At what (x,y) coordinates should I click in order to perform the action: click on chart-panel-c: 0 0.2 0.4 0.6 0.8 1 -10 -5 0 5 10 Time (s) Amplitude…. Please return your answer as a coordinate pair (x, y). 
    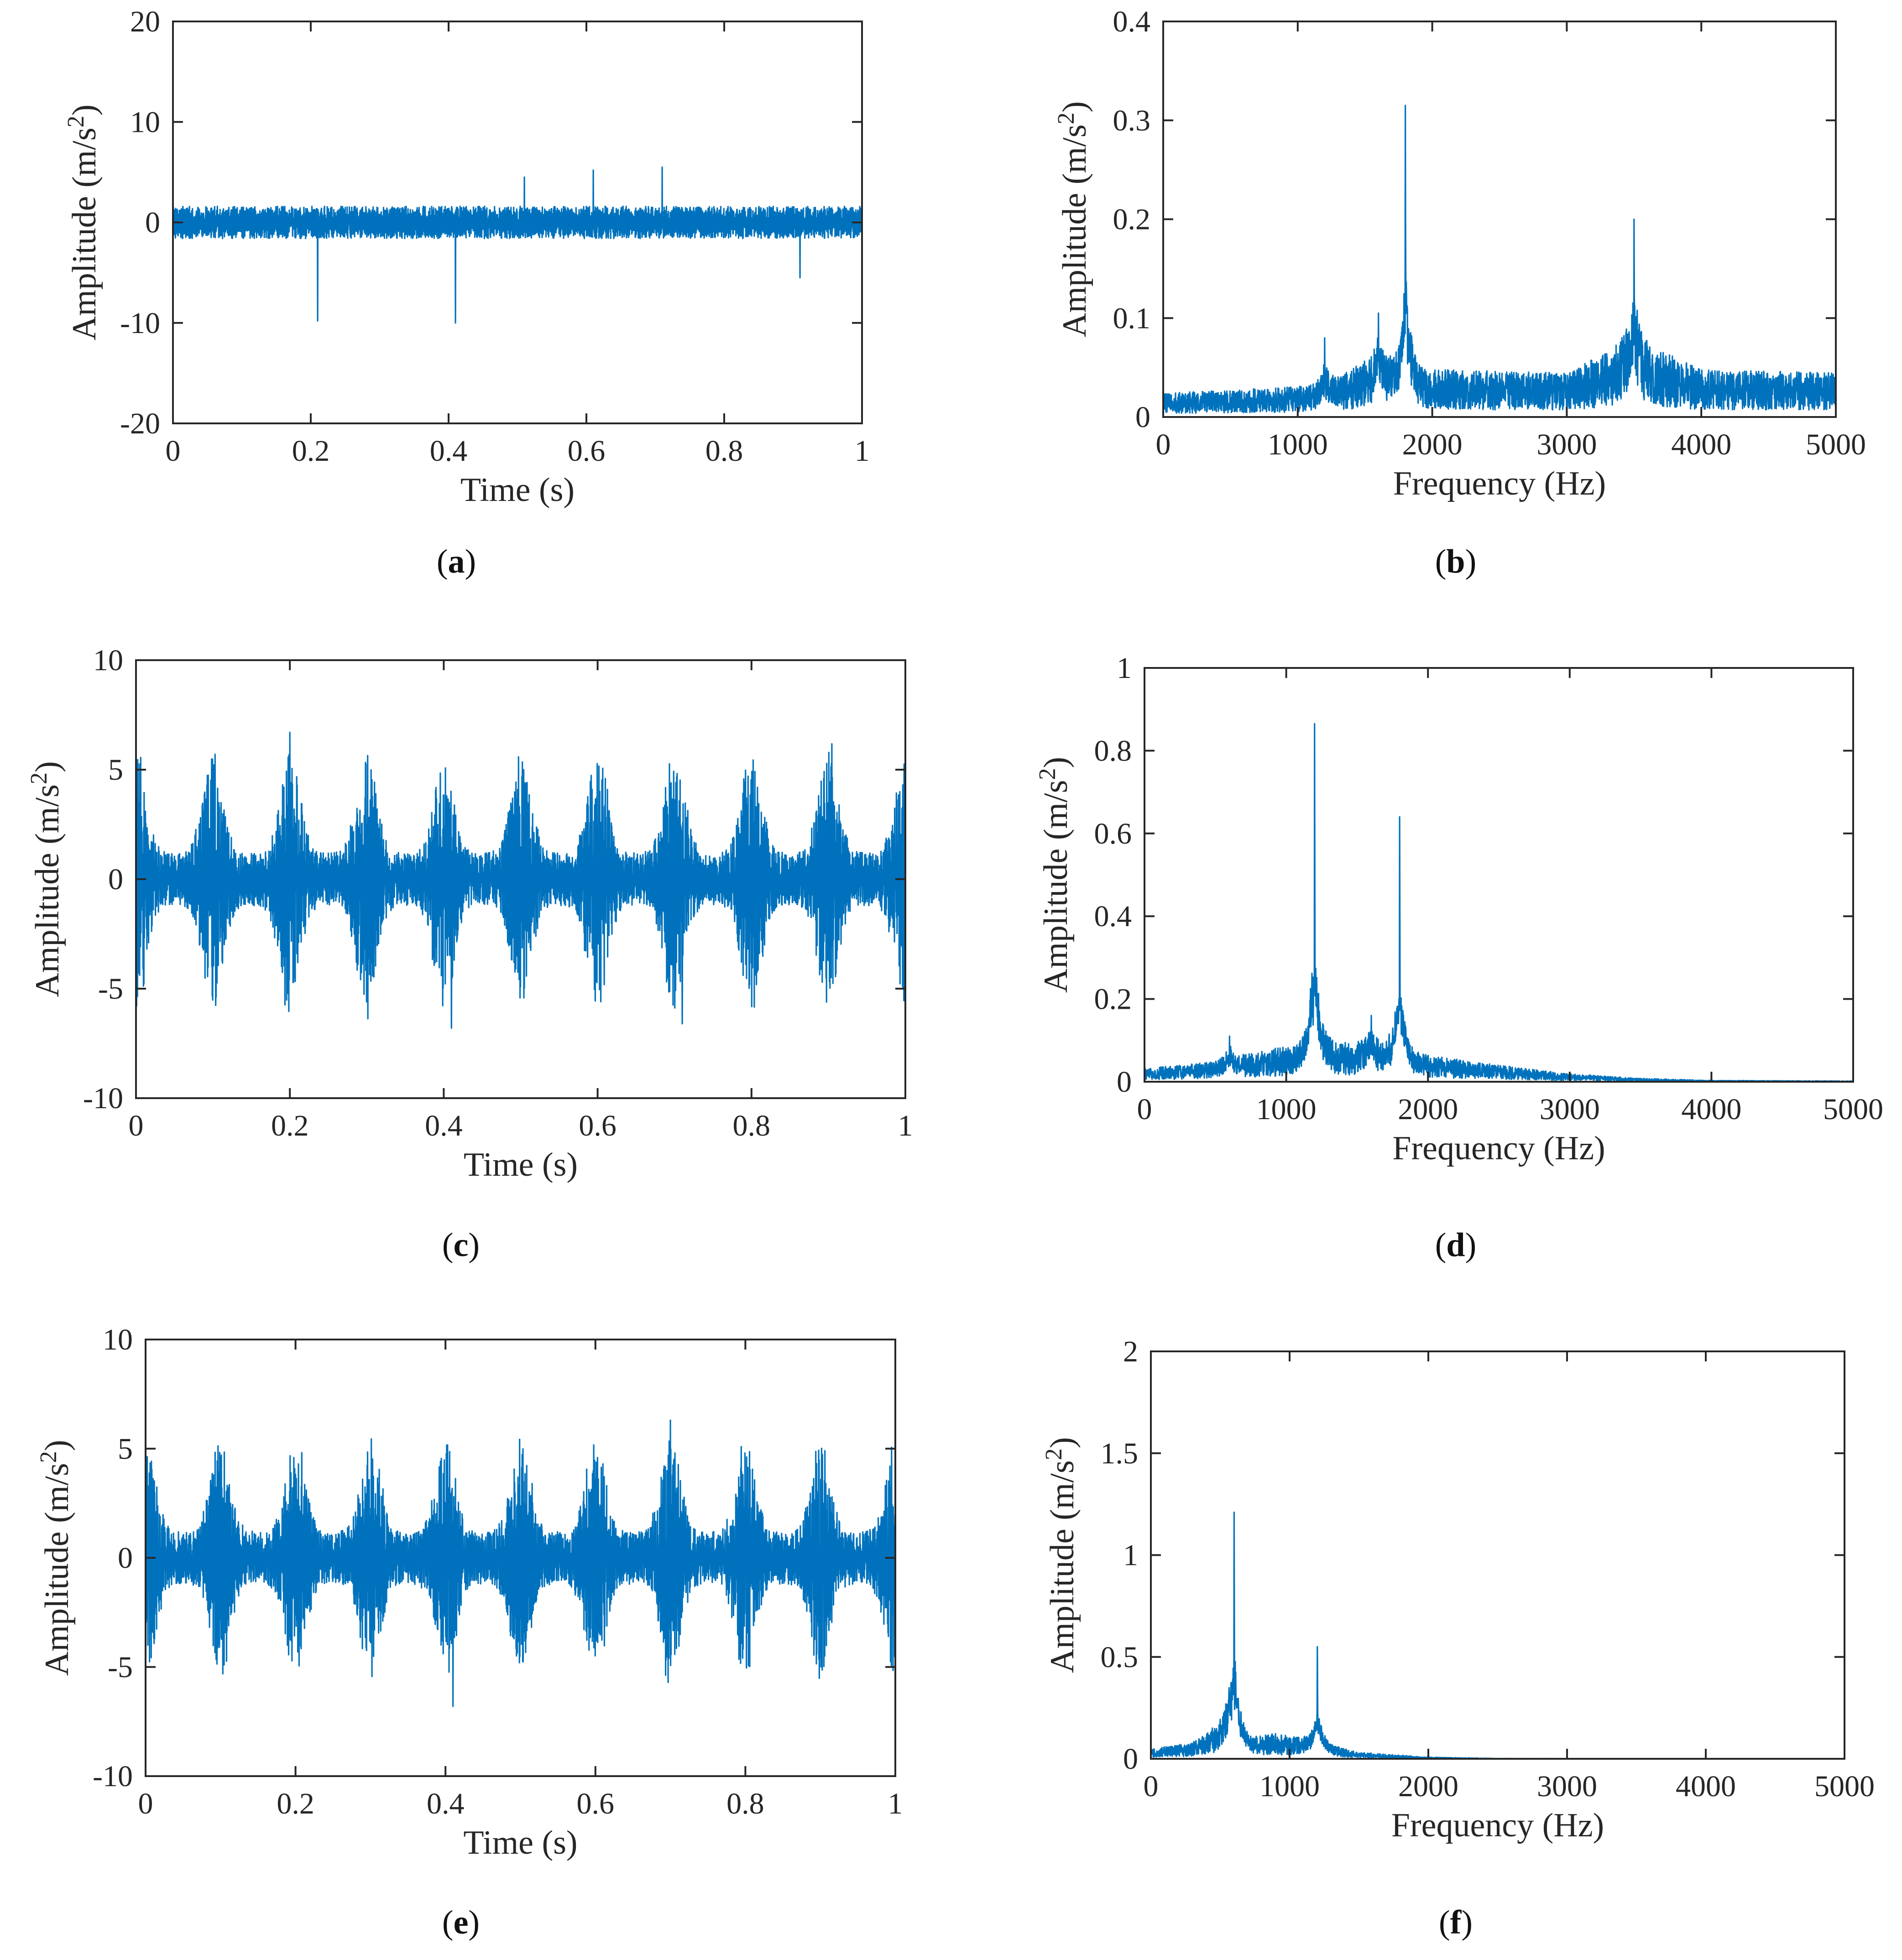
    Looking at the image, I should click on (469, 914).